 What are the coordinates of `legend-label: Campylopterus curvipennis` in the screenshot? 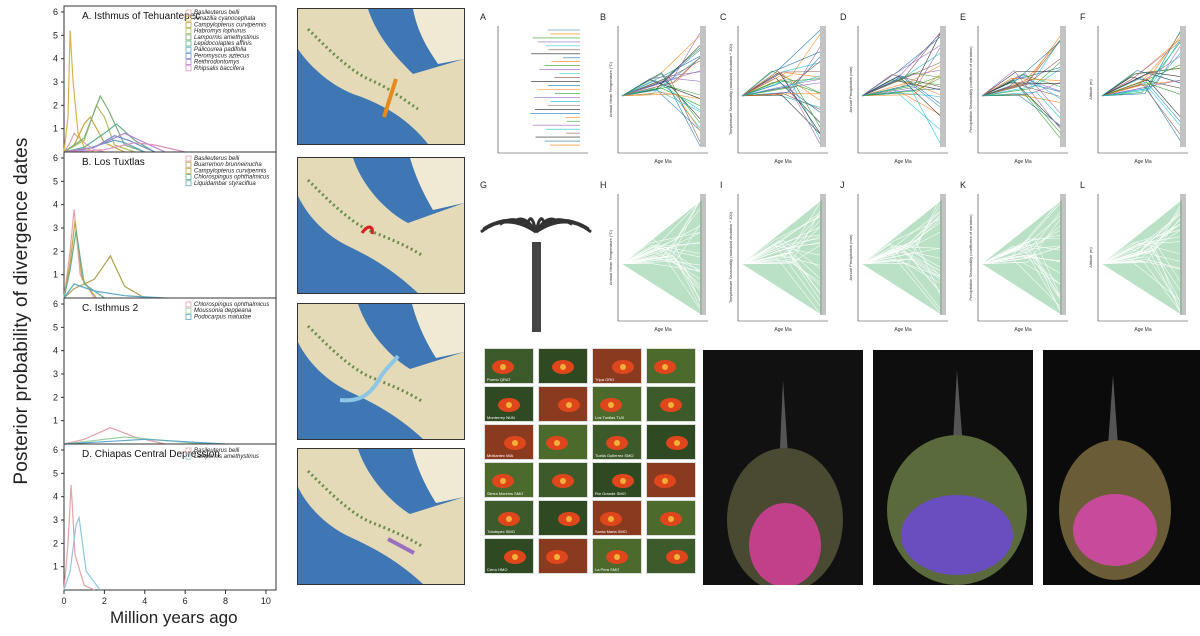 It's located at (230, 25).